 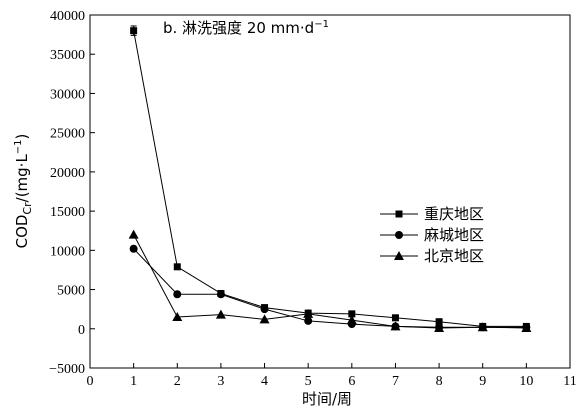 What do you see at coordinates (321, 24) in the screenshot?
I see `chart-annotation-sup: −1` at bounding box center [321, 24].